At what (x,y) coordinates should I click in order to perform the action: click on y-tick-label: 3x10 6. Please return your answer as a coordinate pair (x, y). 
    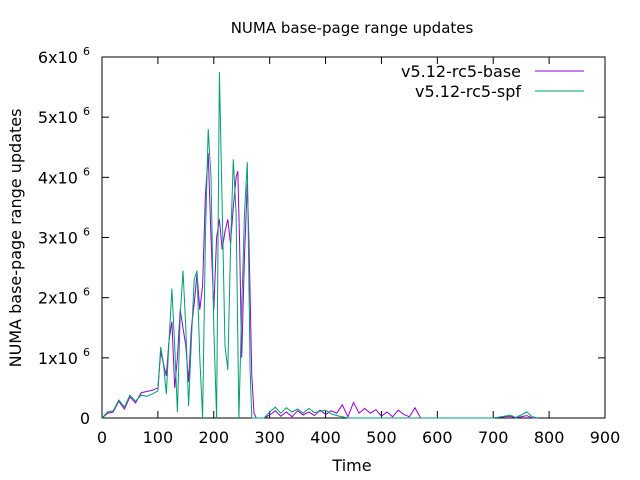
    Looking at the image, I should click on (64, 237).